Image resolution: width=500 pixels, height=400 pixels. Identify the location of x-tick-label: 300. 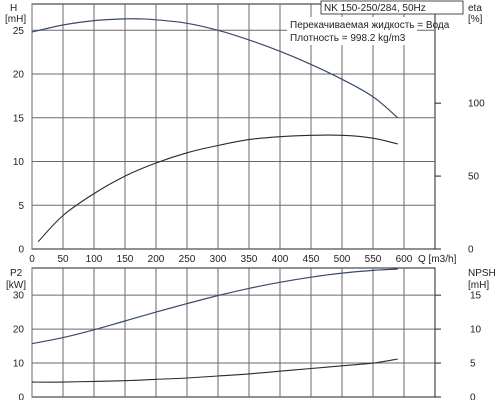
(218, 259).